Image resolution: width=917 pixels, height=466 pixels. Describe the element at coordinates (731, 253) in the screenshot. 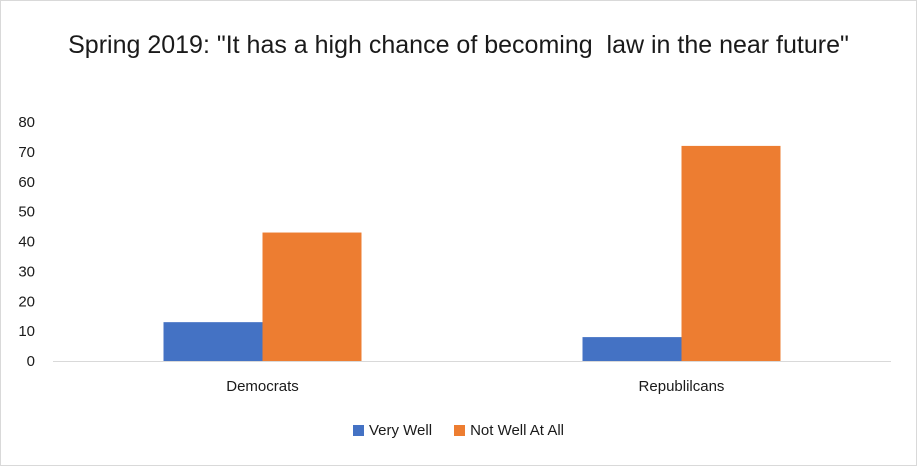

I see `bar-not-well-at-all-republilcans` at that location.